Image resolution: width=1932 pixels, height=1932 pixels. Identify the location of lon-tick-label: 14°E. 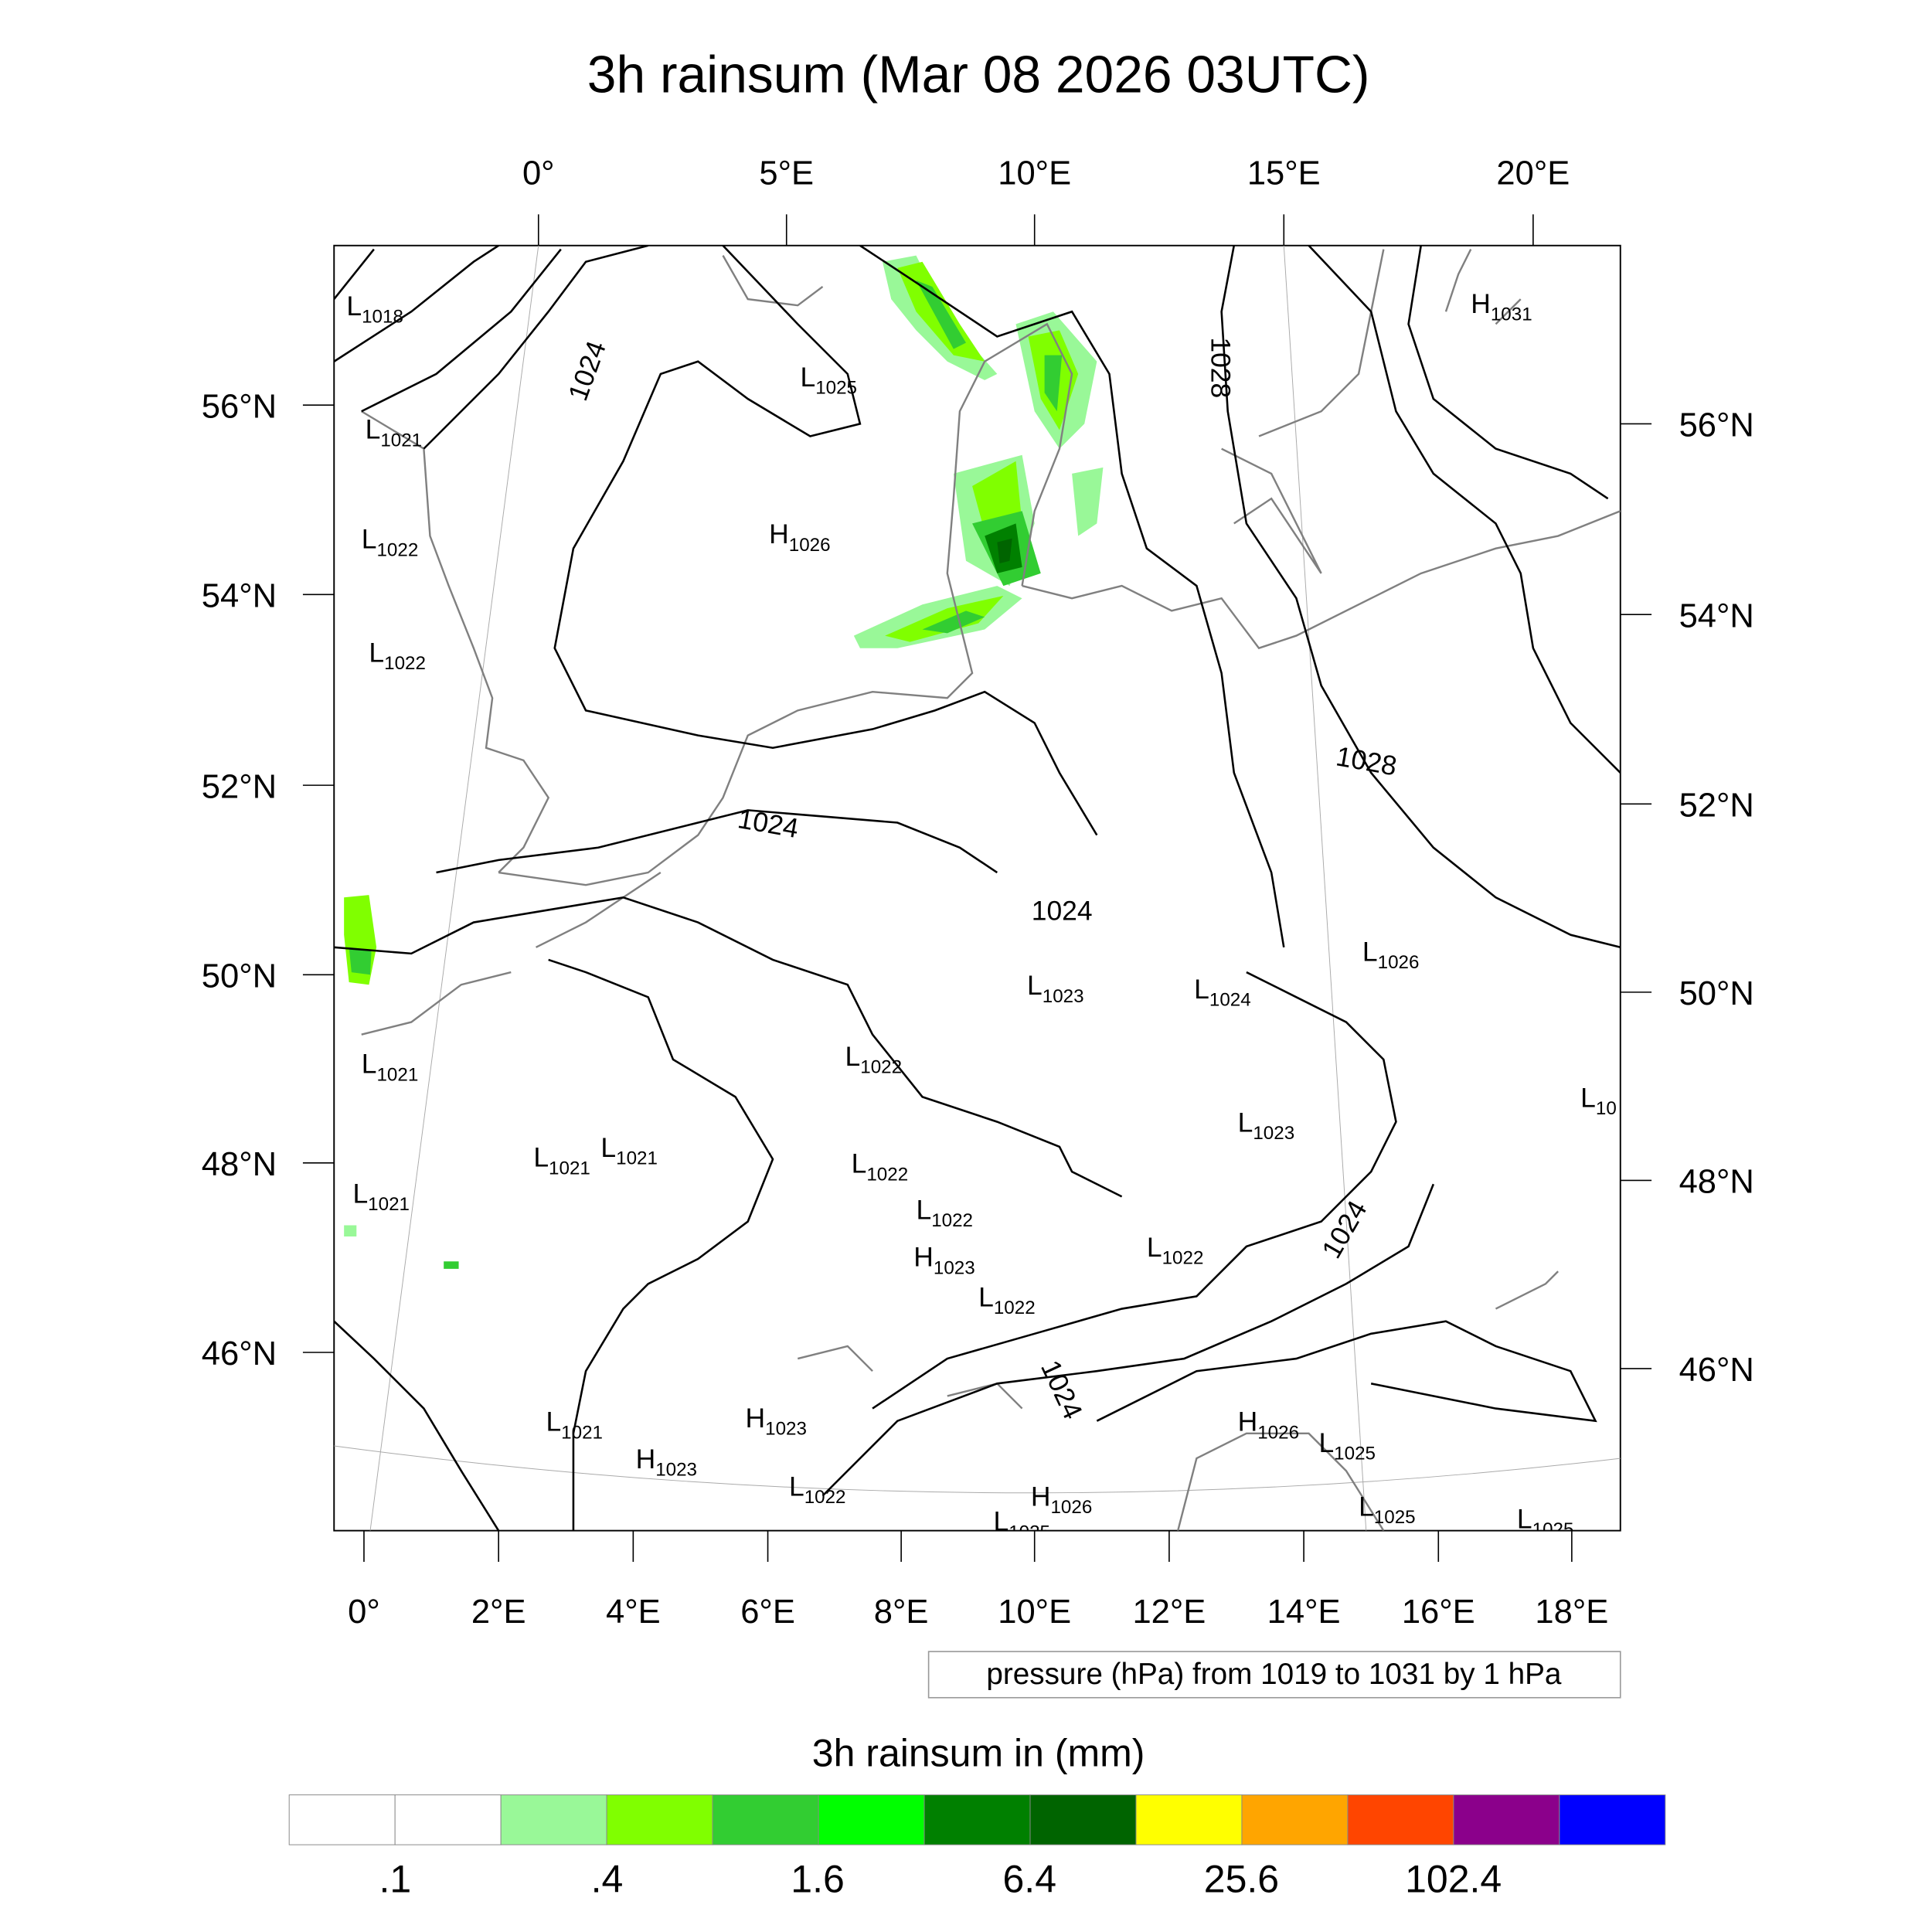
(1304, 1613).